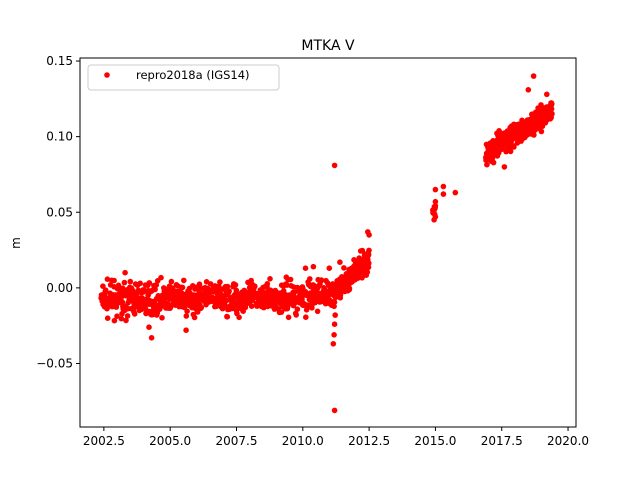 This screenshot has width=640, height=485. Describe the element at coordinates (104, 441) in the screenshot. I see `x-tick-label: 2002.5` at that location.